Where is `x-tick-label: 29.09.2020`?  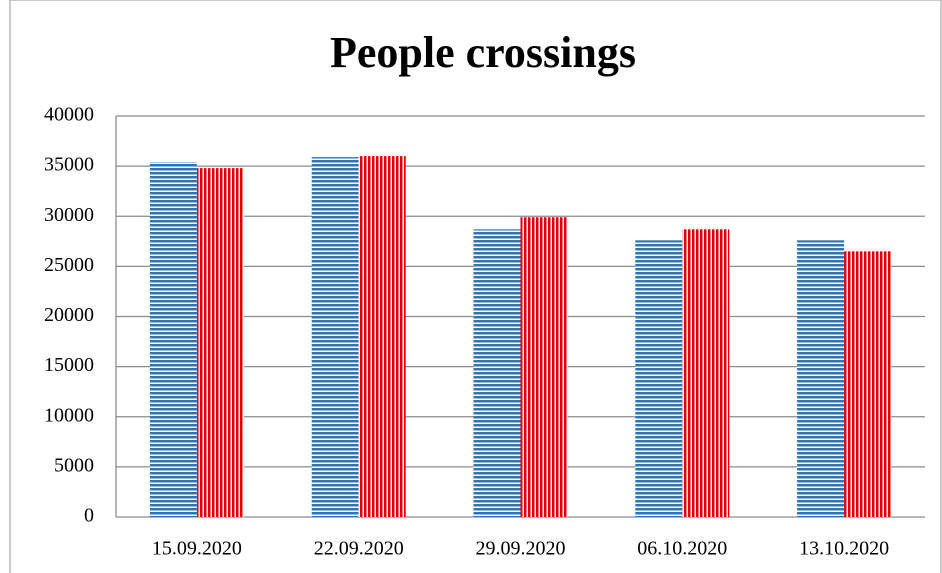 x-tick-label: 29.09.2020 is located at coordinates (521, 549).